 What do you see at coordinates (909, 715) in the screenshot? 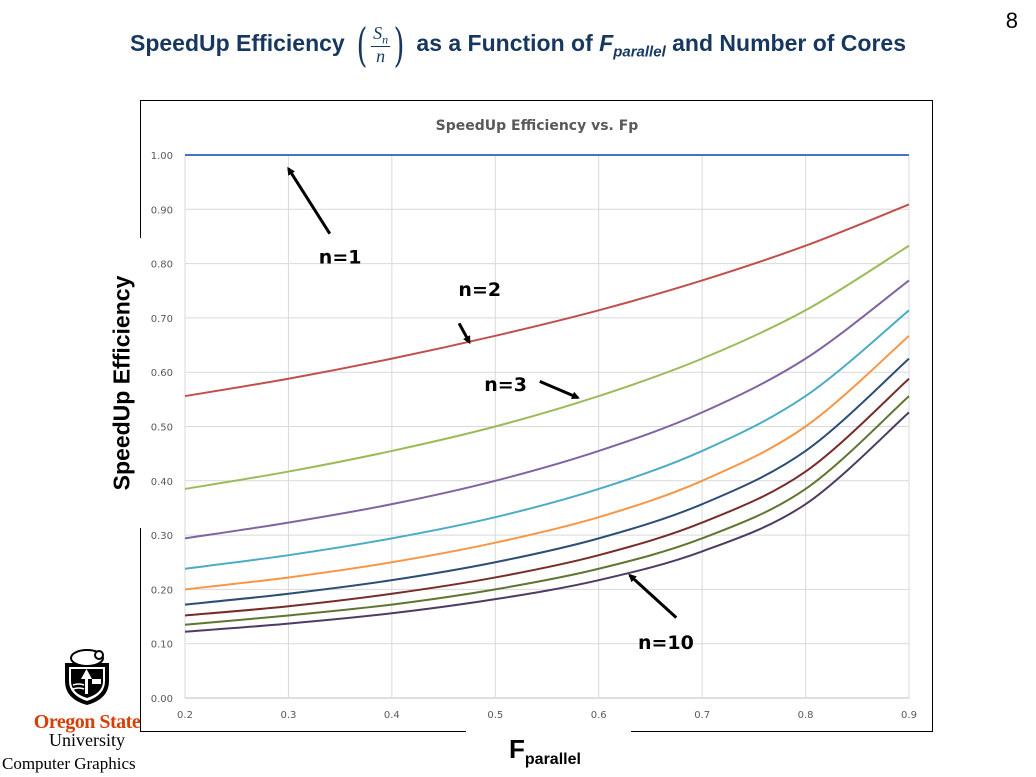
I see `x-tick-label: 0.9` at bounding box center [909, 715].